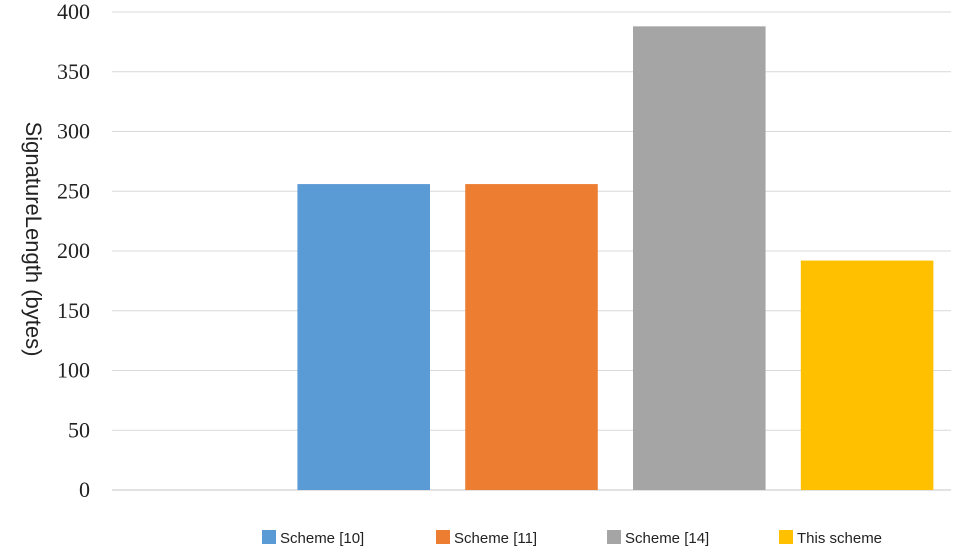 The width and height of the screenshot is (955, 550). What do you see at coordinates (322, 538) in the screenshot?
I see `legend-label: Scheme [10]` at bounding box center [322, 538].